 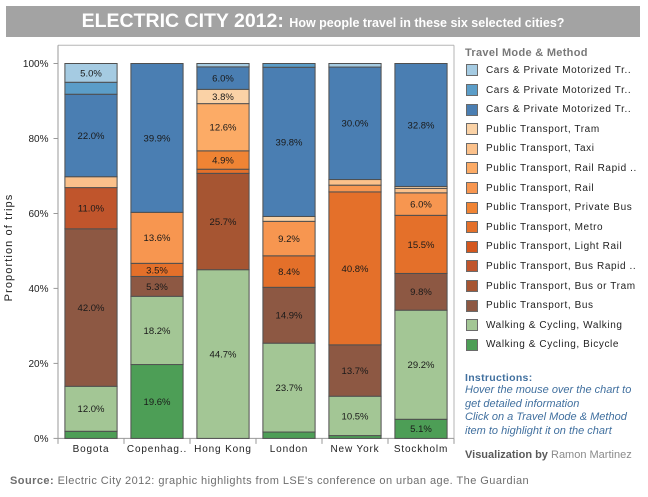 I want to click on svg-text: 13.7%, so click(x=355, y=371).